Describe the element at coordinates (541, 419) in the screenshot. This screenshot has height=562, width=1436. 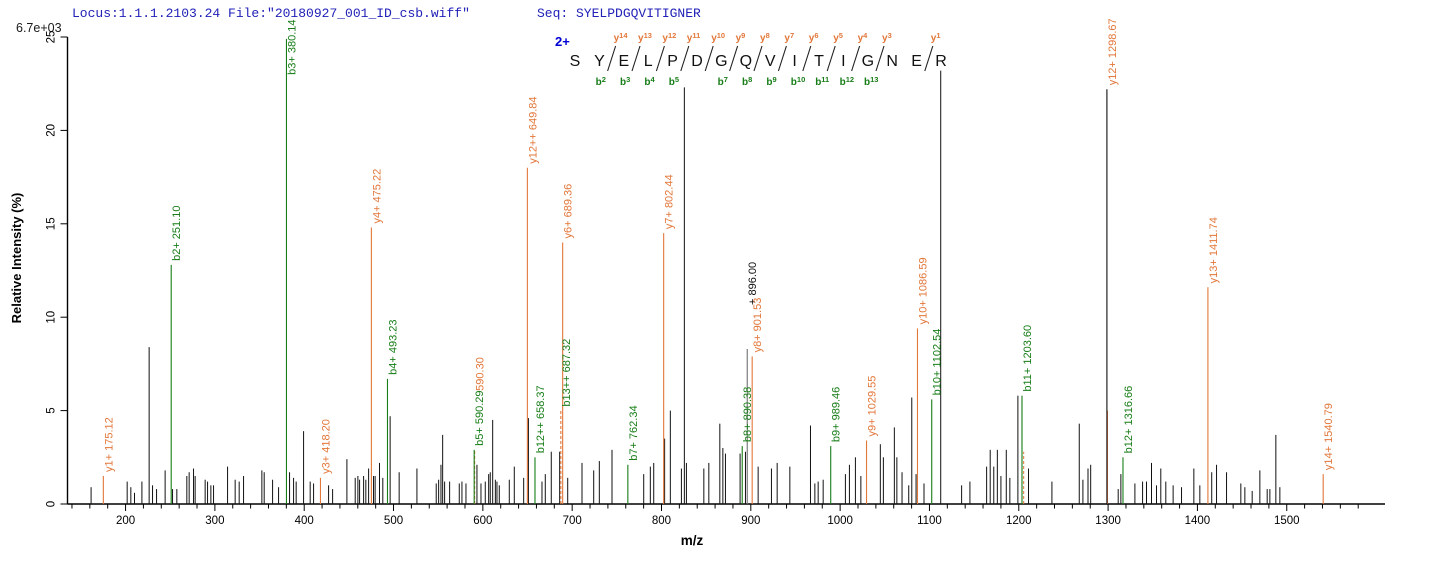
I see `peak-label: b12++ 658.37` at that location.